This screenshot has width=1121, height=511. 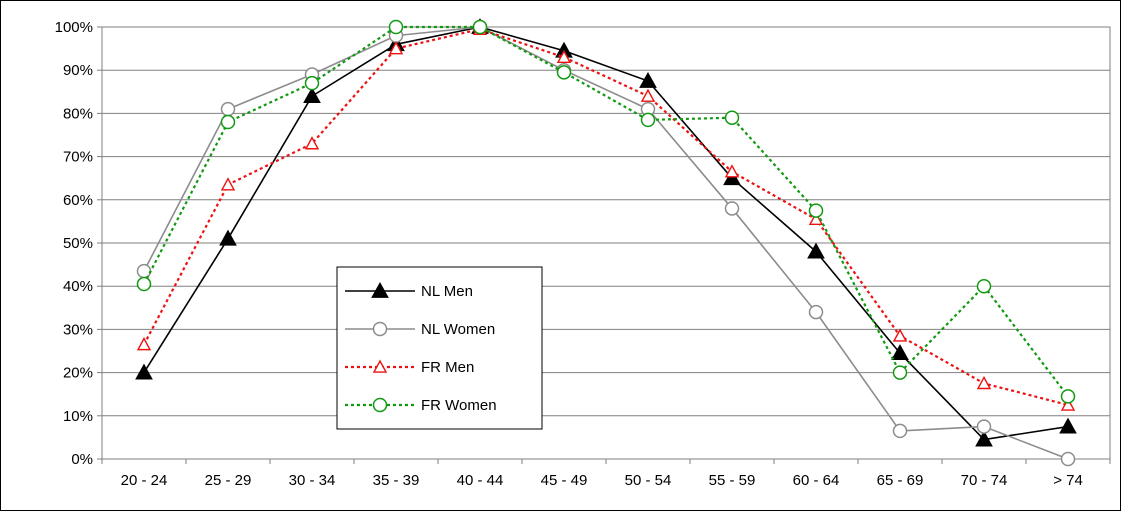 I want to click on x-tick-label: 70 - 74, so click(x=984, y=480).